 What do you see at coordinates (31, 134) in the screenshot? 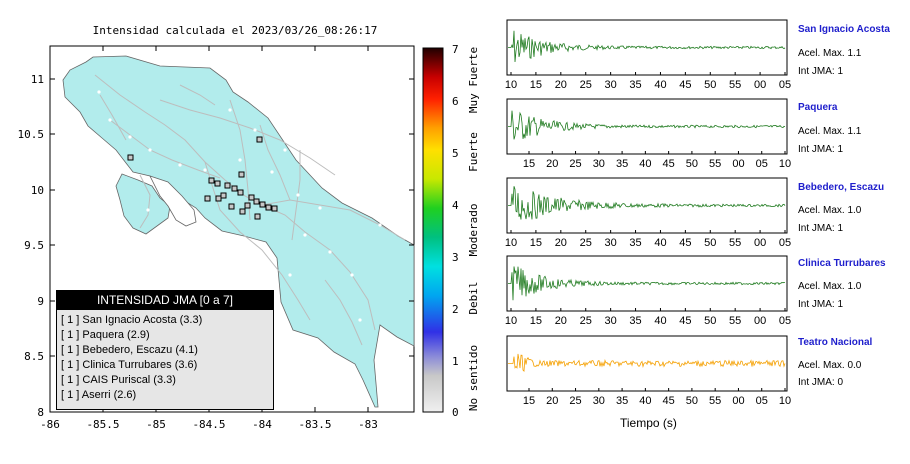
I see `y-tick-label: 10.5` at bounding box center [31, 134].